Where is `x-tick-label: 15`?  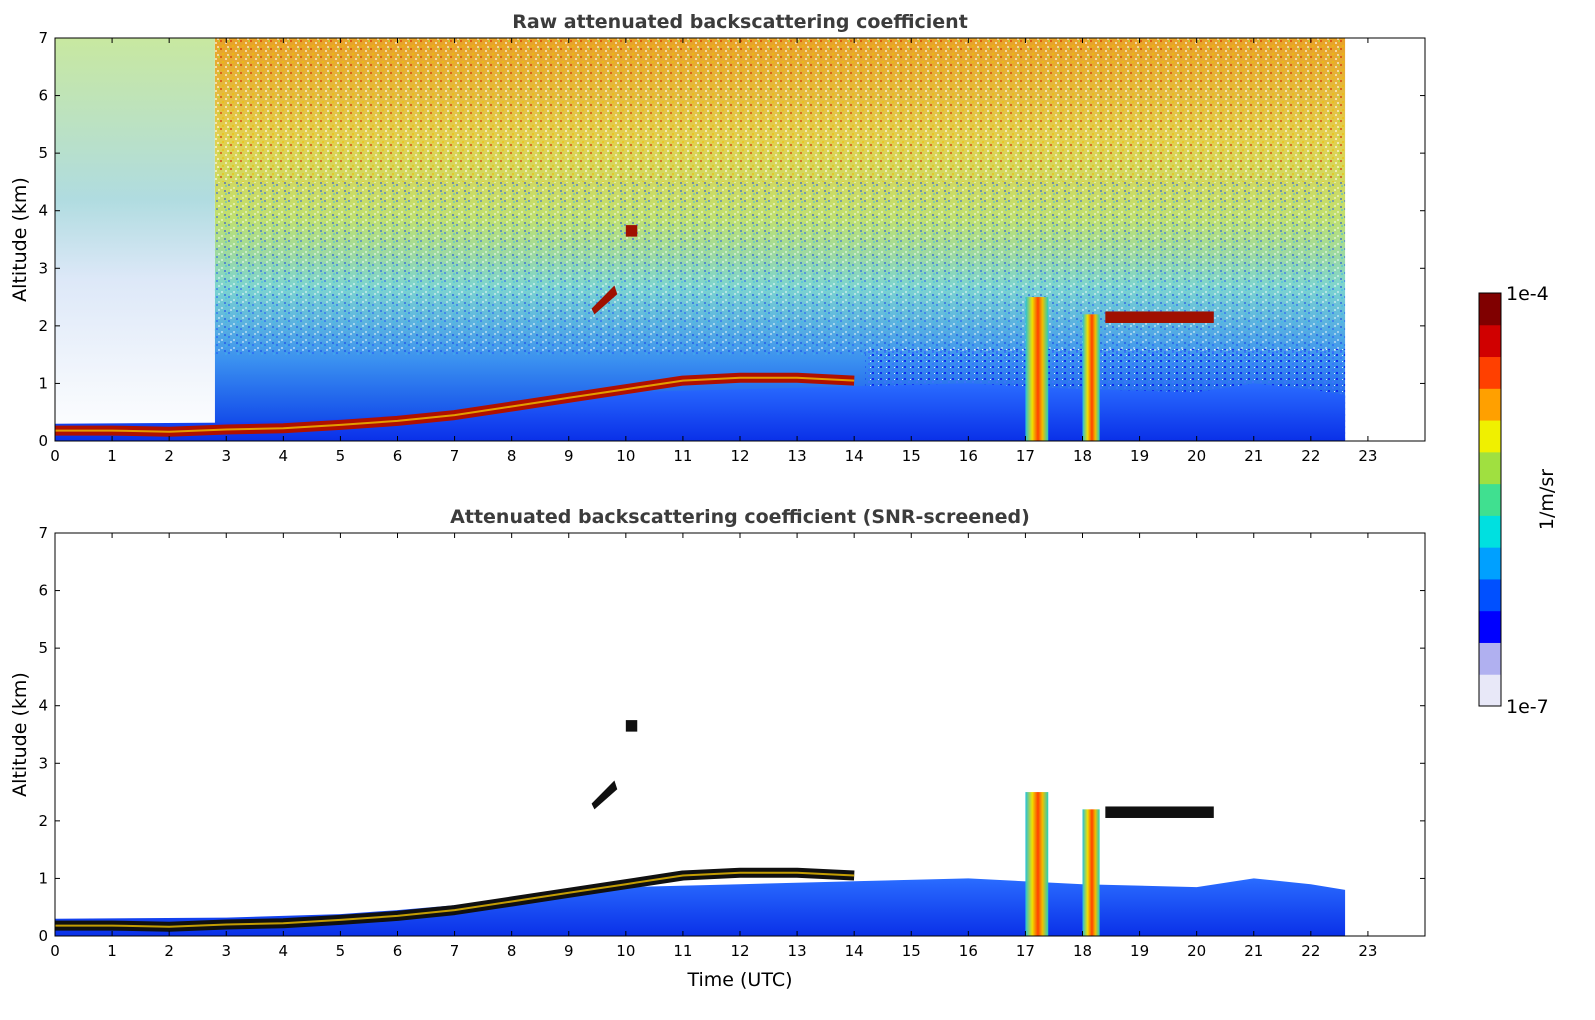
x-tick-label: 15 is located at coordinates (911, 951).